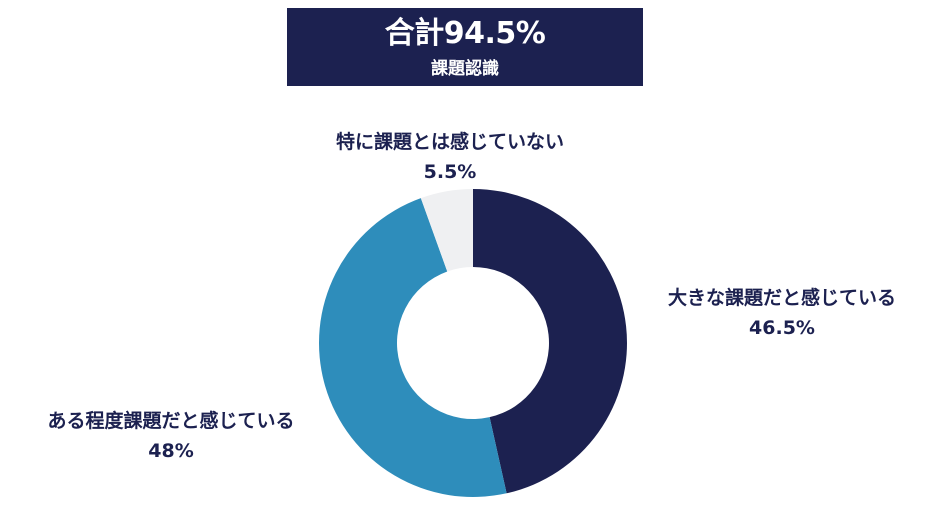  What do you see at coordinates (781, 298) in the screenshot?
I see `slice-label-text: 大きな課題だと感じている` at bounding box center [781, 298].